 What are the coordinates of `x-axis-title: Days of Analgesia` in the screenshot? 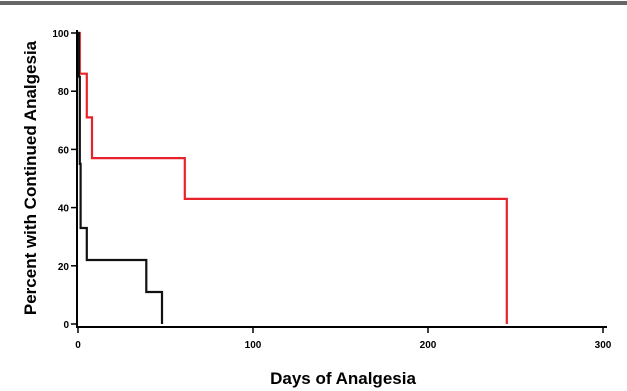 It's located at (343, 378).